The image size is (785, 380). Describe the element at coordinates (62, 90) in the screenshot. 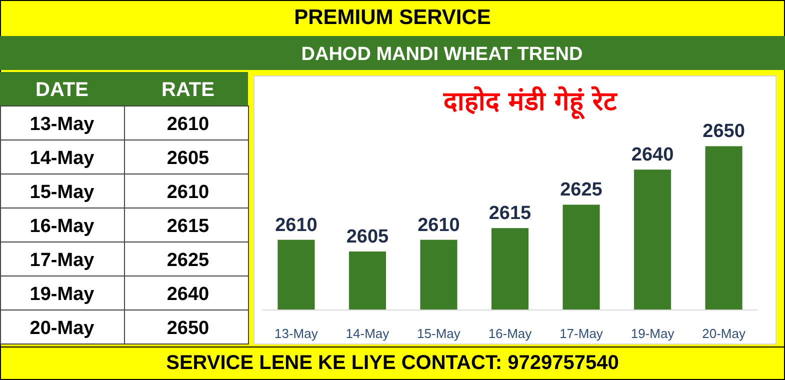

I see `text: DATE` at that location.